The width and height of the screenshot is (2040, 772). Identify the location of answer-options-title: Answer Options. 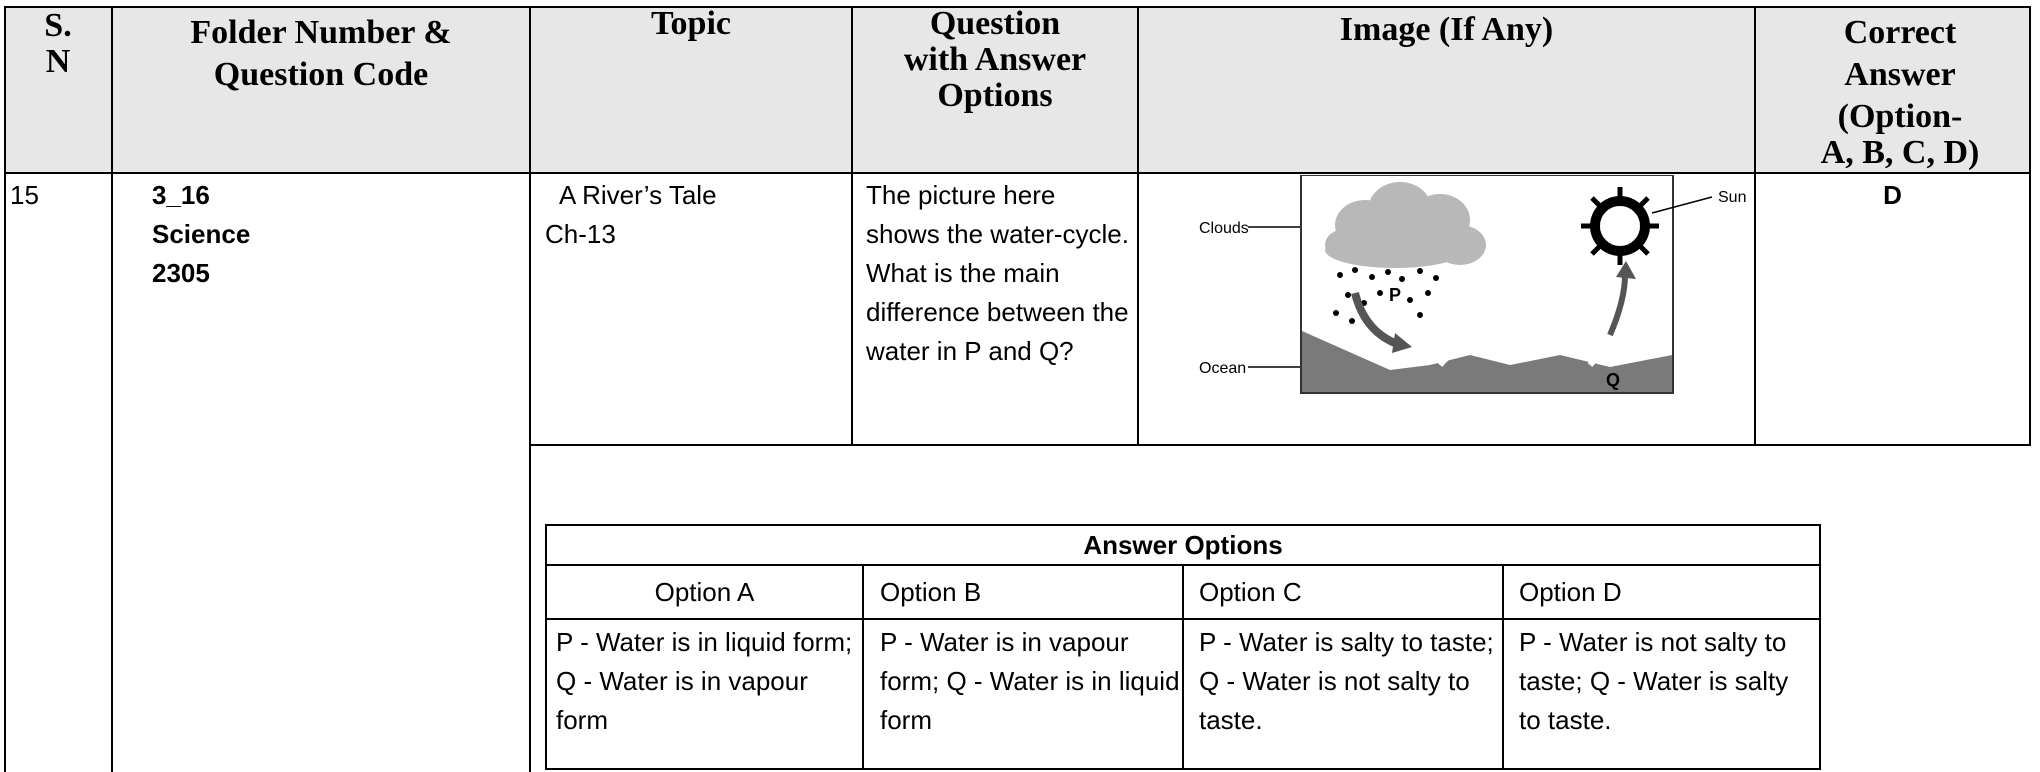
(1183, 545).